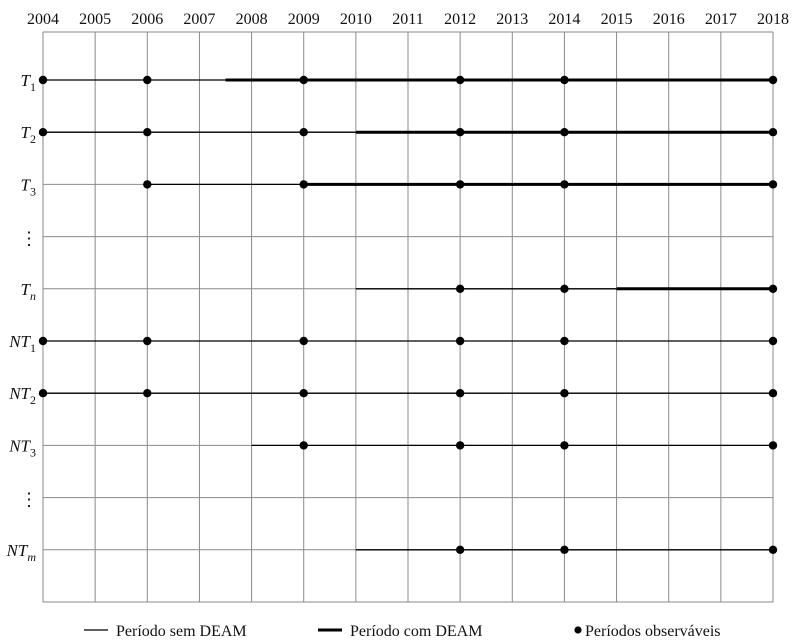  What do you see at coordinates (773, 288) in the screenshot?
I see `observation-dot-Tn-2018` at bounding box center [773, 288].